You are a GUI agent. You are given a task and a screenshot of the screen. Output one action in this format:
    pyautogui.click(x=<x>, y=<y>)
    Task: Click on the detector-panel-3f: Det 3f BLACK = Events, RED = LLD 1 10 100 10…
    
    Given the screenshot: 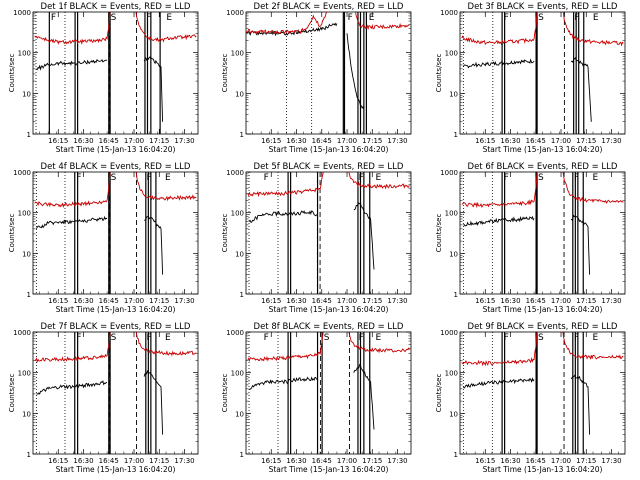 What is the action you would take?
    pyautogui.click(x=530, y=78)
    